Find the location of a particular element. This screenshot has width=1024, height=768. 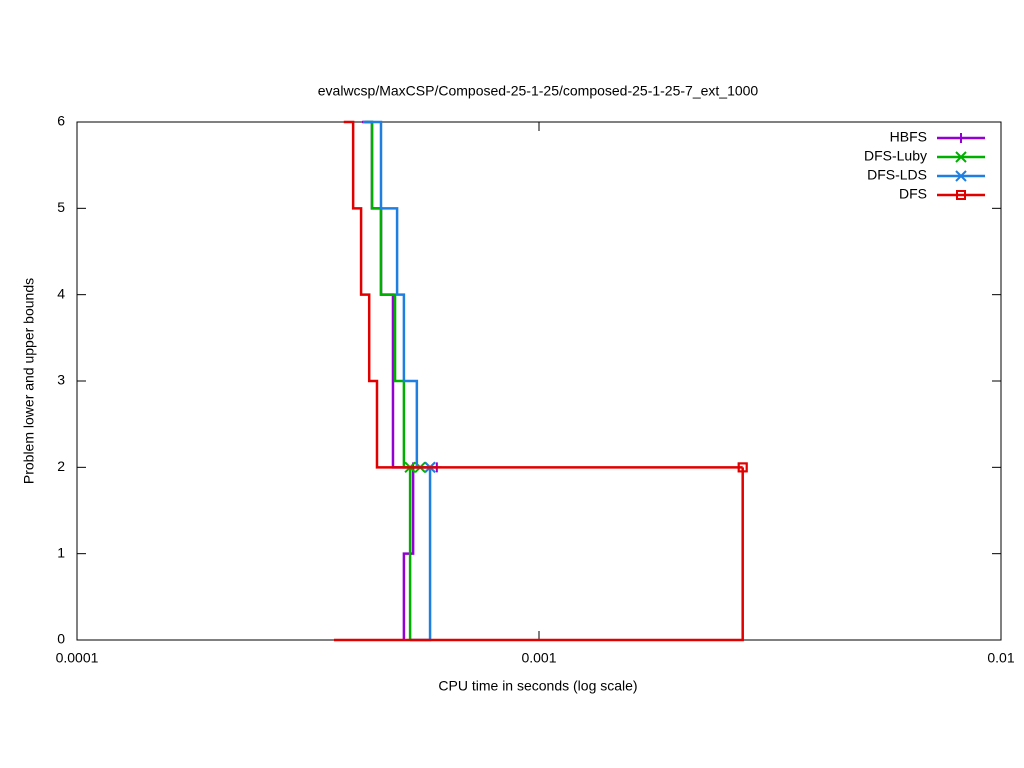

x-tick-label: 0.01 is located at coordinates (1000, 658).